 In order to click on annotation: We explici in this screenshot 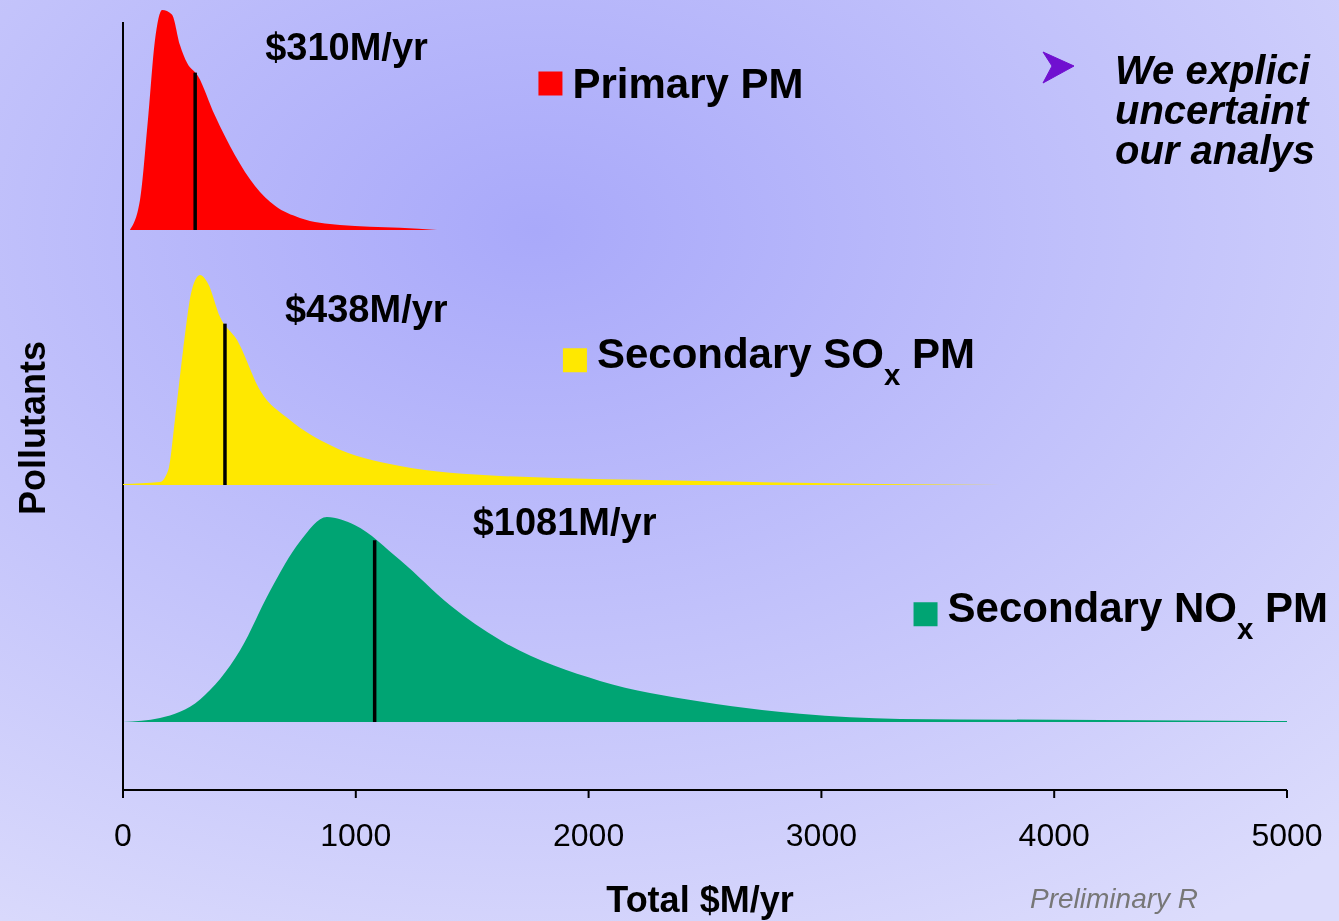, I will do `click(1213, 70)`.